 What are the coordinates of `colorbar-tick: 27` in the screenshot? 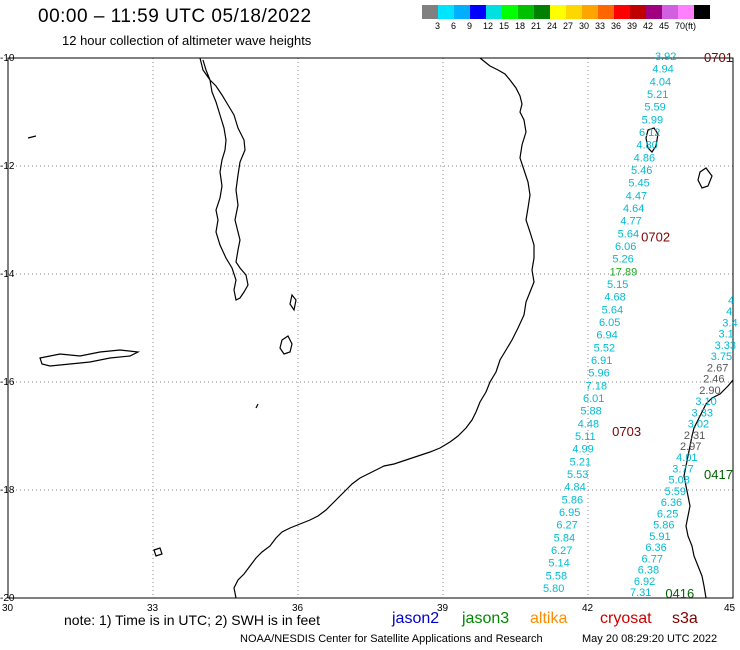 It's located at (568, 26).